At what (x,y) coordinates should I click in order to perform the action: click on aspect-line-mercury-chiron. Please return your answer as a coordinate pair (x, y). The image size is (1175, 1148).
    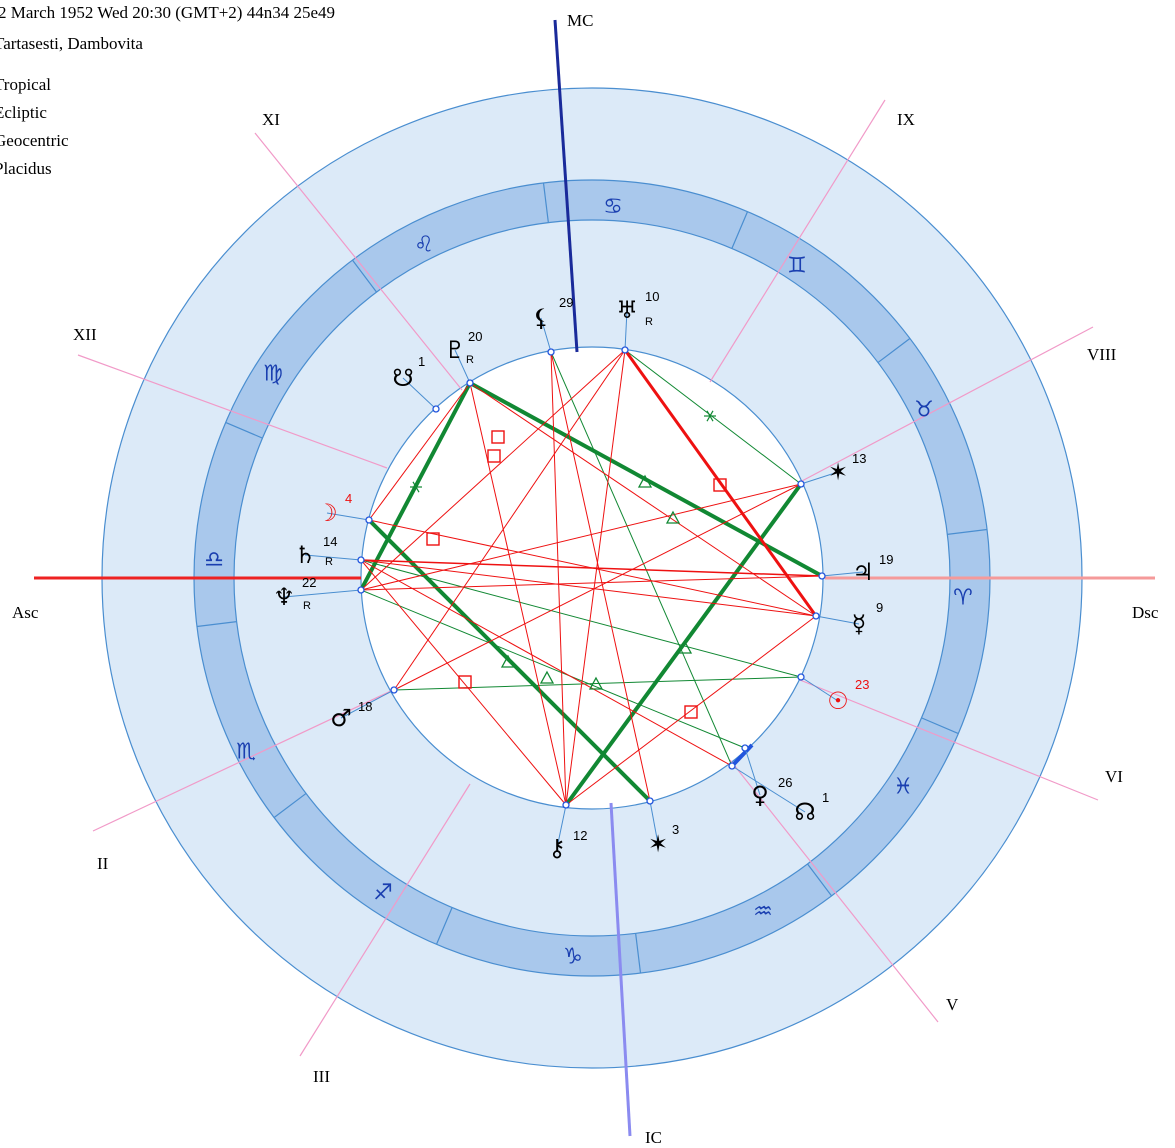
    Looking at the image, I should click on (691, 710).